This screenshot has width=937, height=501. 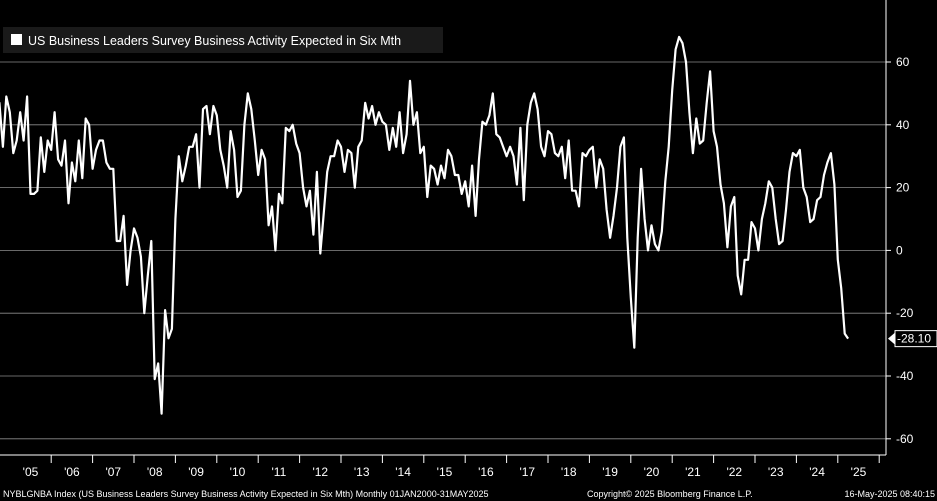 I want to click on legend-swatch, so click(x=16, y=39).